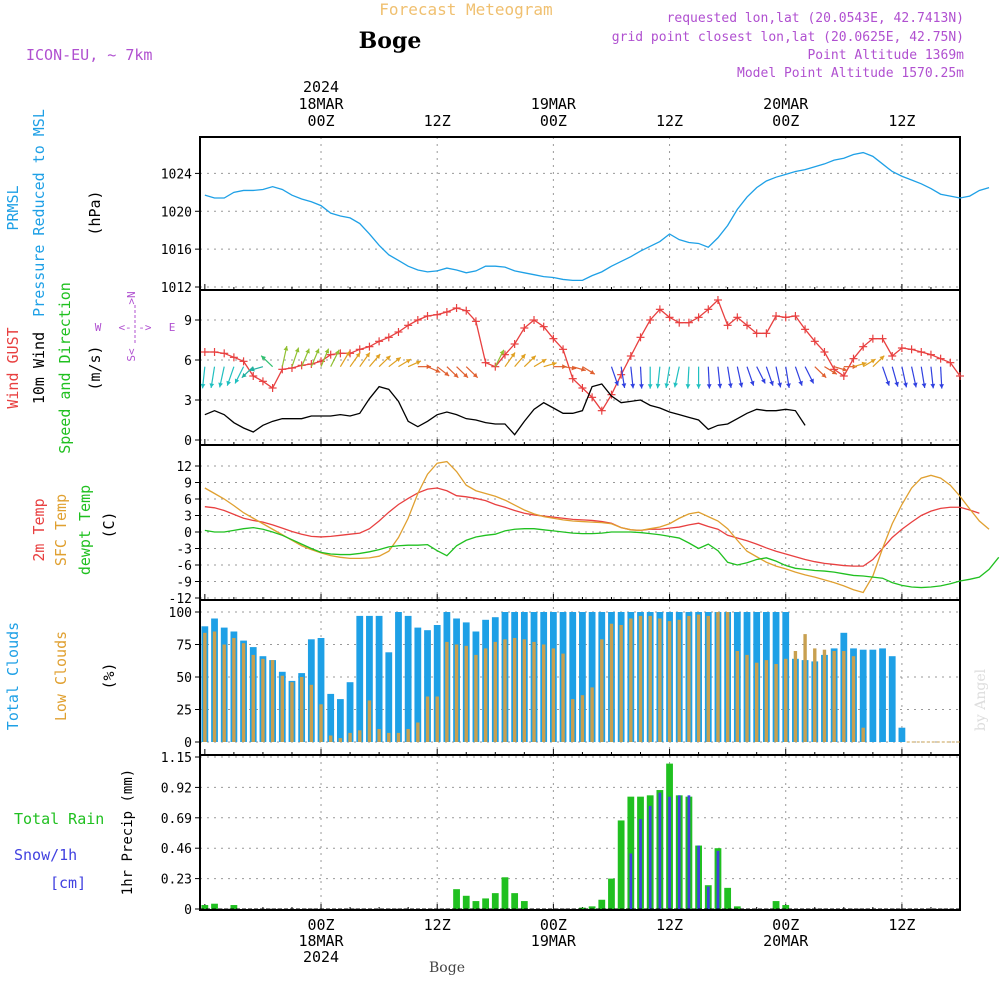  What do you see at coordinates (13, 367) in the screenshot?
I see `wind-gust-label: Wind GUST` at bounding box center [13, 367].